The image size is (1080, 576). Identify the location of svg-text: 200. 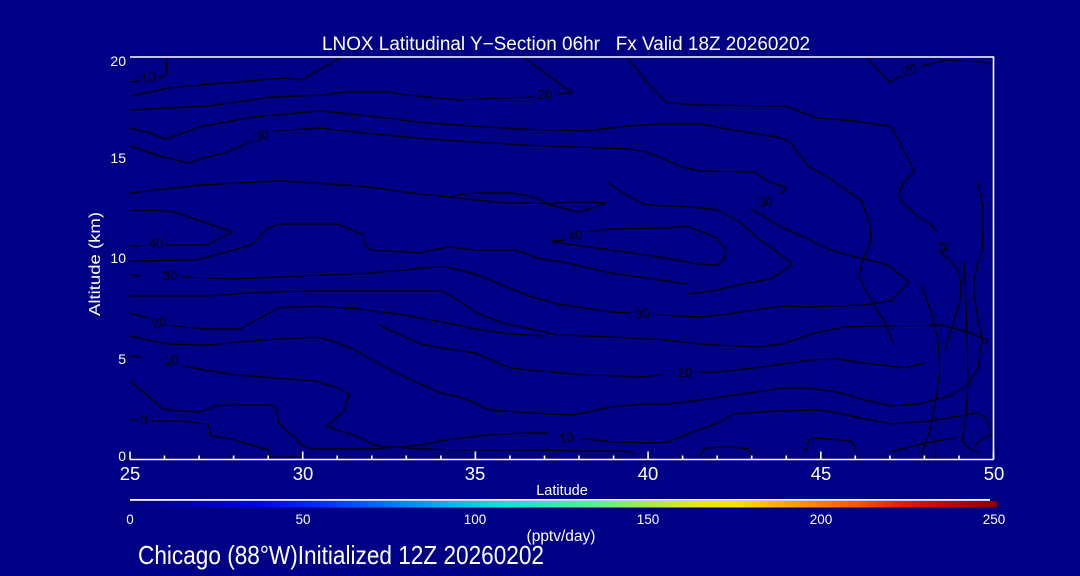
(821, 519).